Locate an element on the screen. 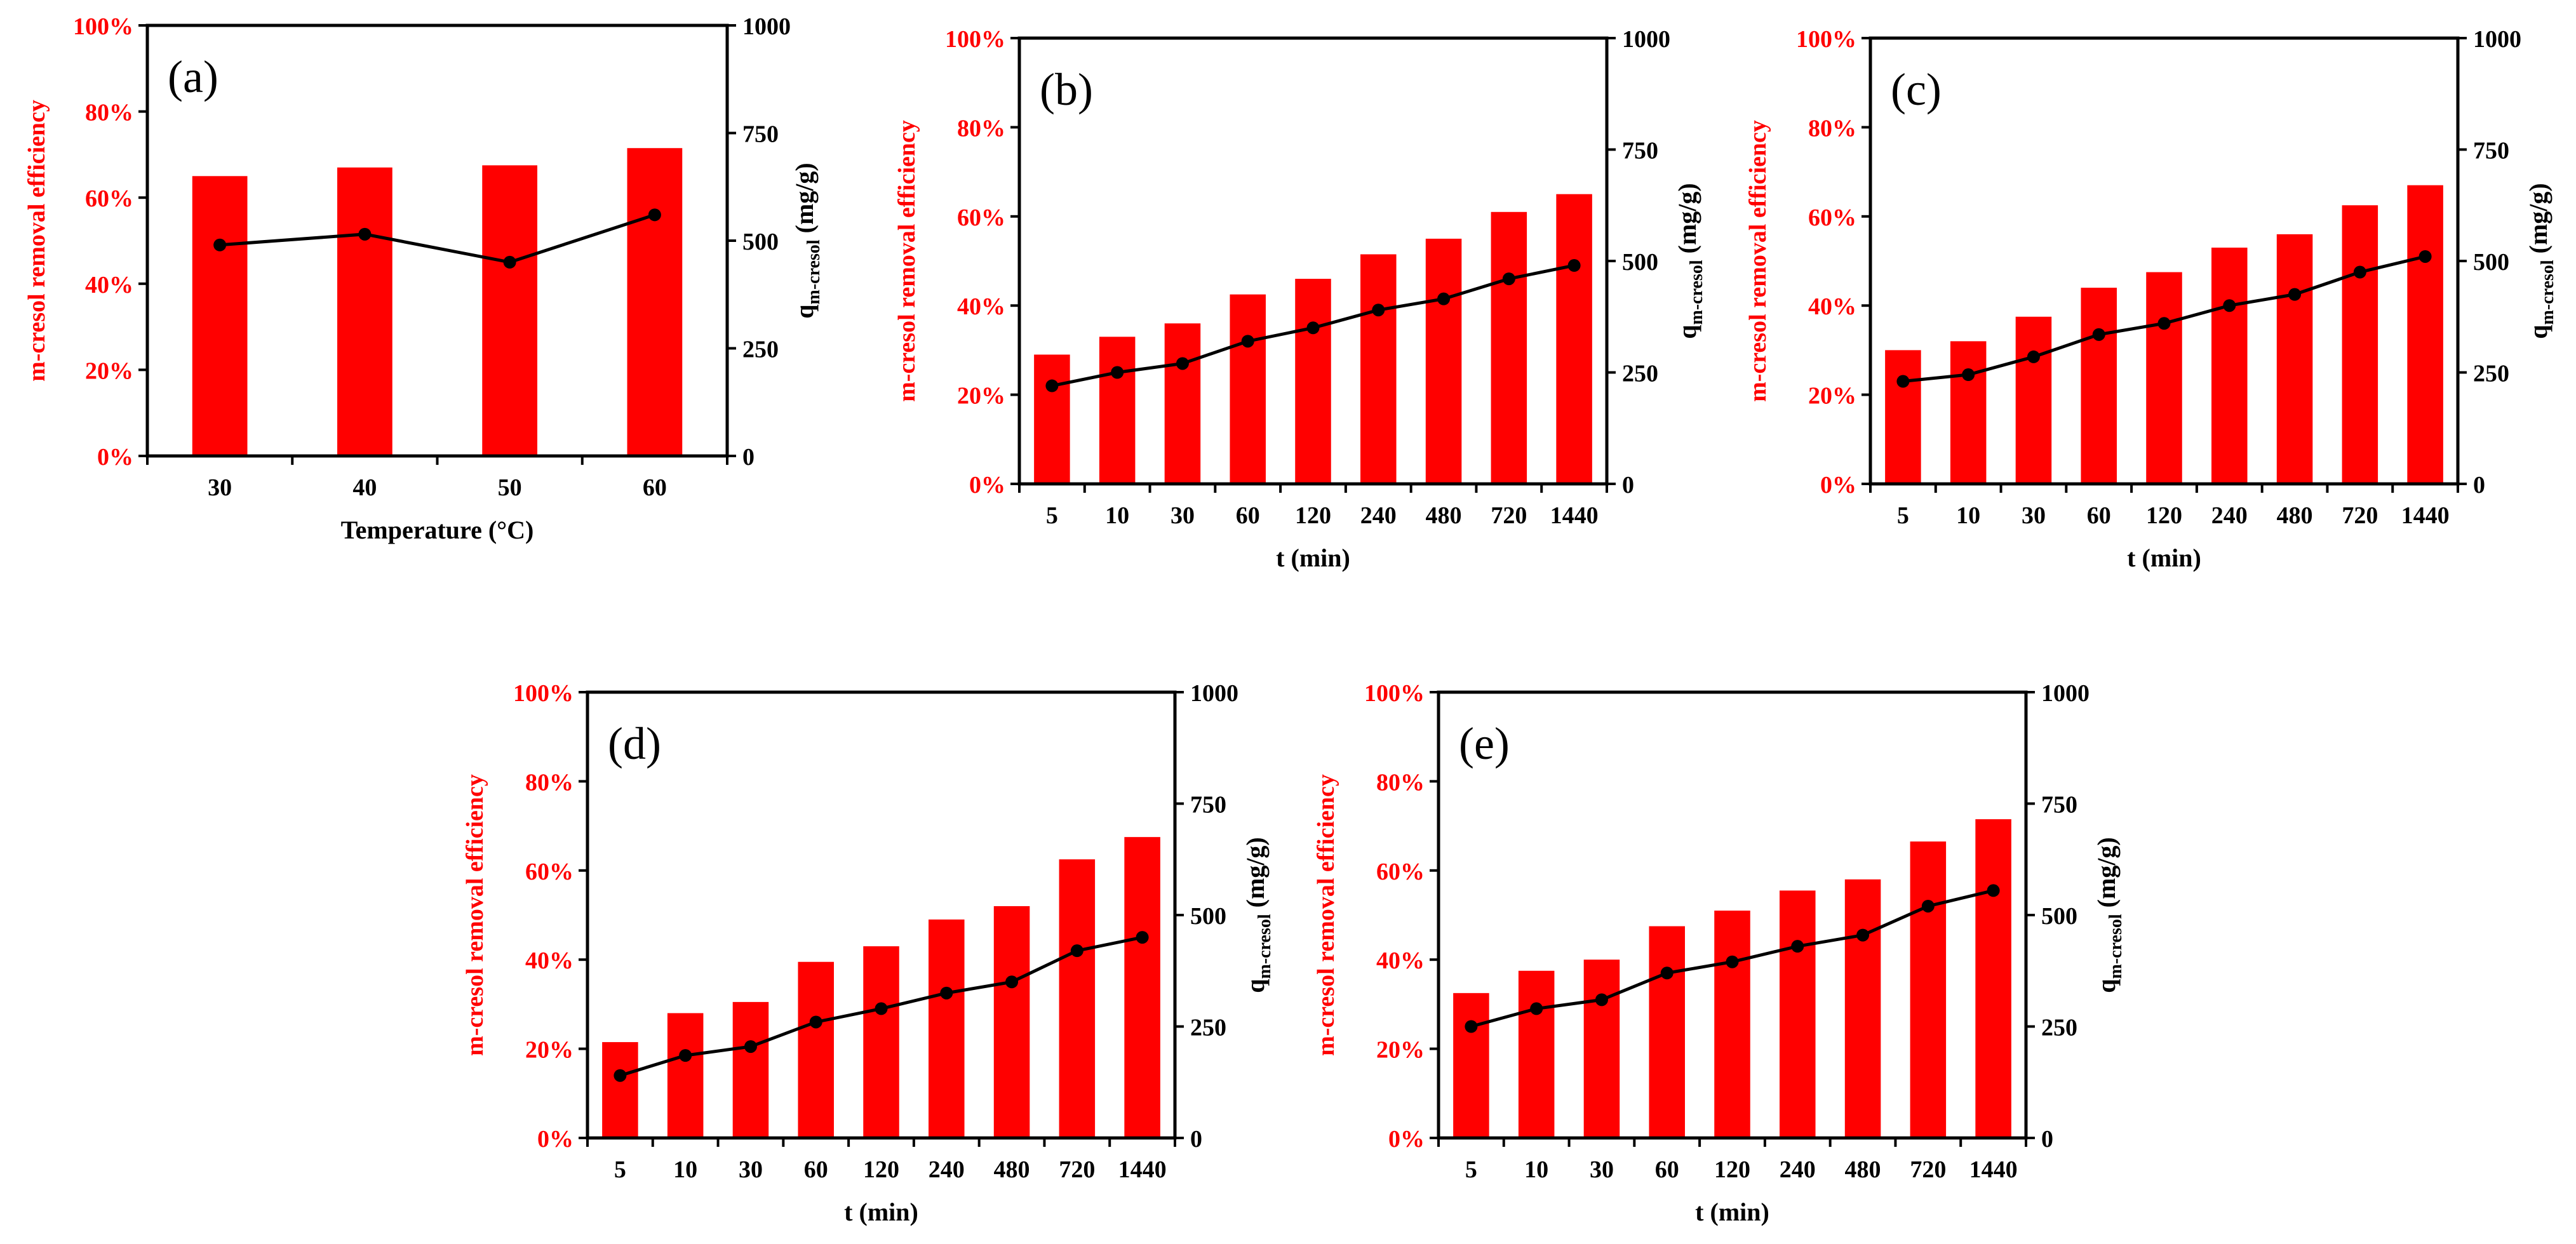  panel-label: (b) is located at coordinates (1066, 89).